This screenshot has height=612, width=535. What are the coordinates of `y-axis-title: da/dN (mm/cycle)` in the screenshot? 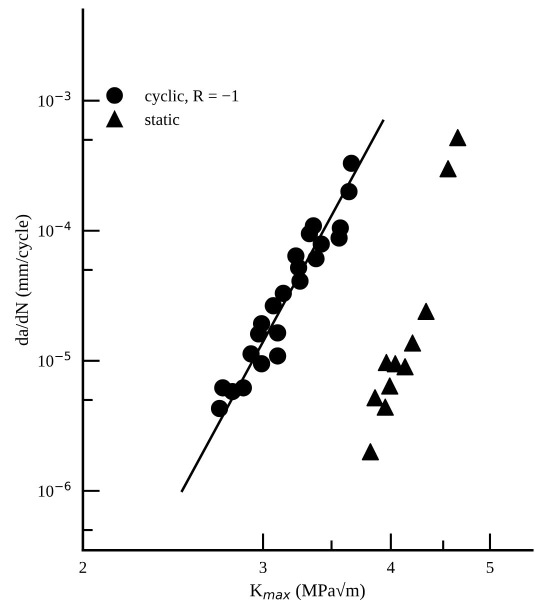 It's located at (23, 280).